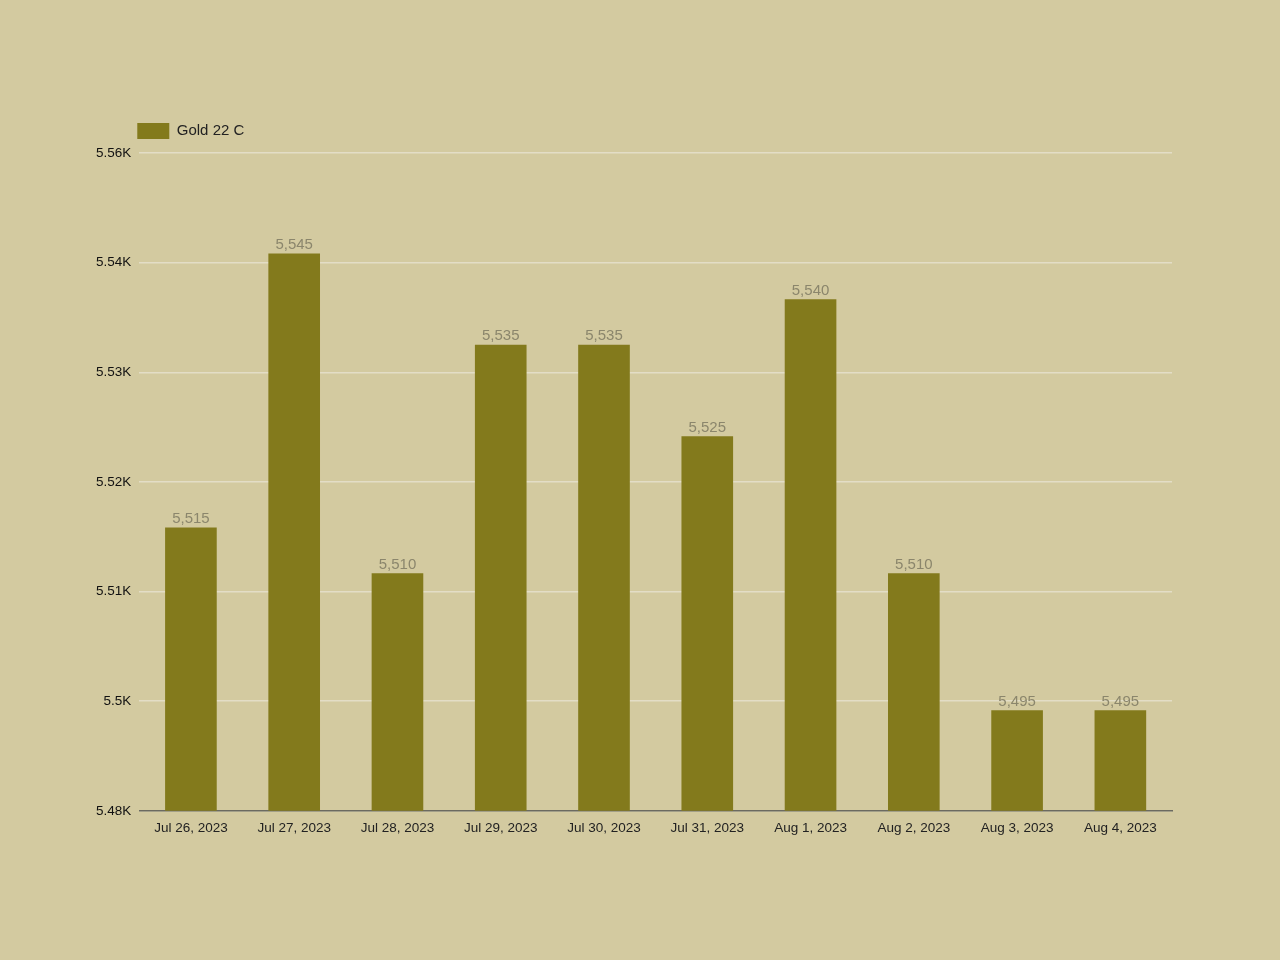  I want to click on y-tick-label: 5.51K, so click(114, 591).